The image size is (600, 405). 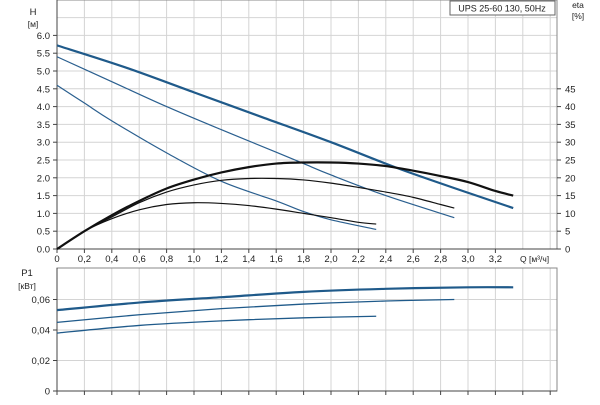 What do you see at coordinates (33, 12) in the screenshot?
I see `y-axis-label-h: H` at bounding box center [33, 12].